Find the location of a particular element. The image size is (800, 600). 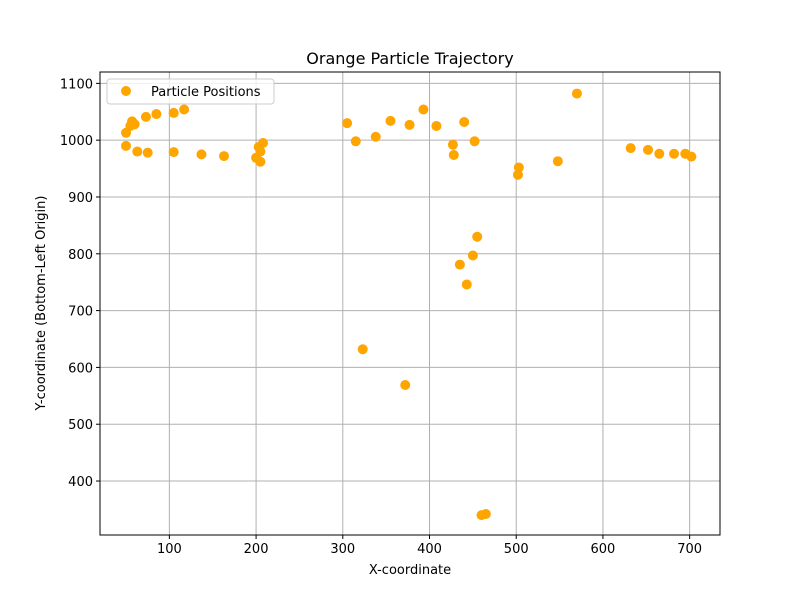

x-tick-label: 600 is located at coordinates (603, 549).